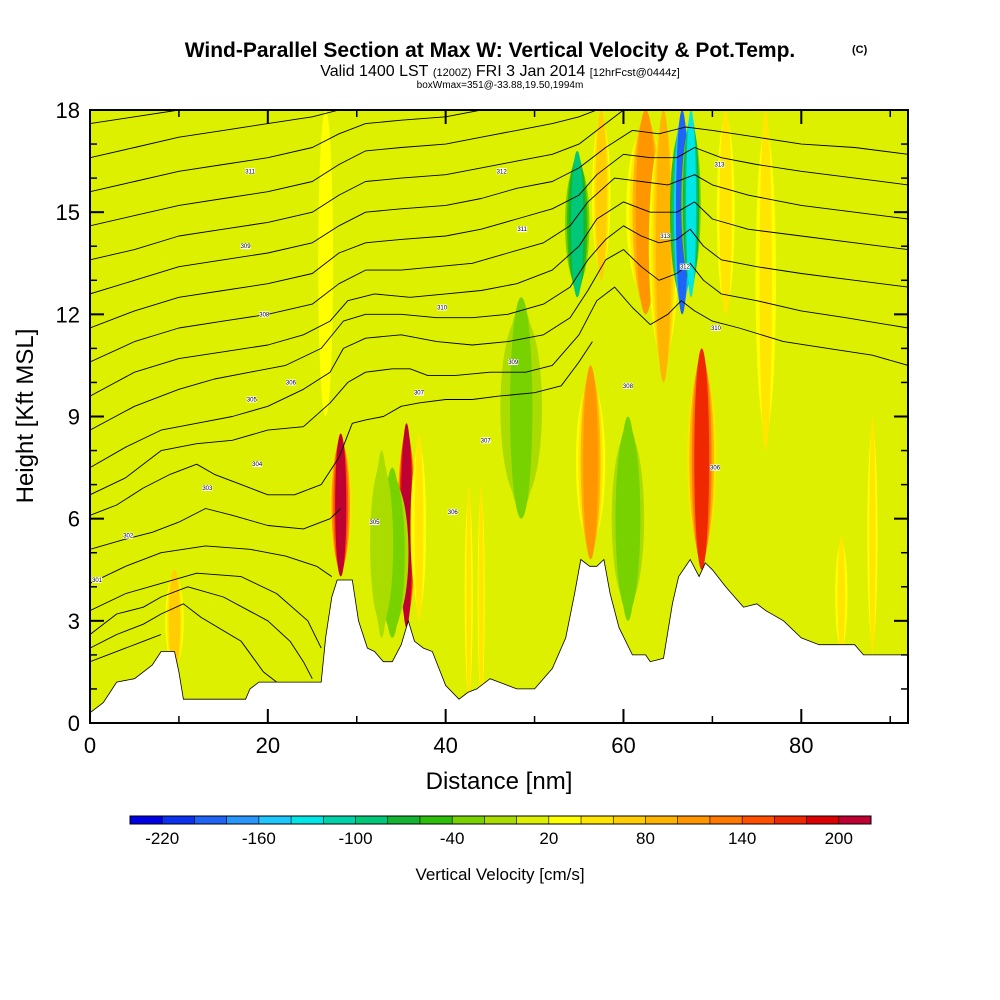 This screenshot has width=1000, height=1000. Describe the element at coordinates (97, 581) in the screenshot. I see `svg-text: 301` at that location.